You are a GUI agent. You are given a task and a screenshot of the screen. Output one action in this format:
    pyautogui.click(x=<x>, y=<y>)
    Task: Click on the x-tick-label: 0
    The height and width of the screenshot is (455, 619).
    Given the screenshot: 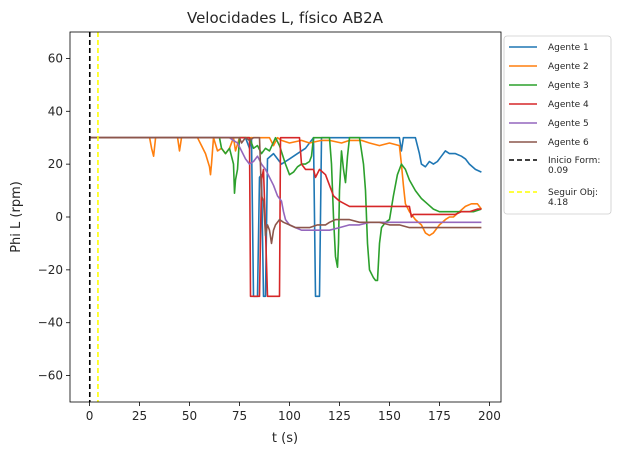 What is the action you would take?
    pyautogui.click(x=90, y=416)
    